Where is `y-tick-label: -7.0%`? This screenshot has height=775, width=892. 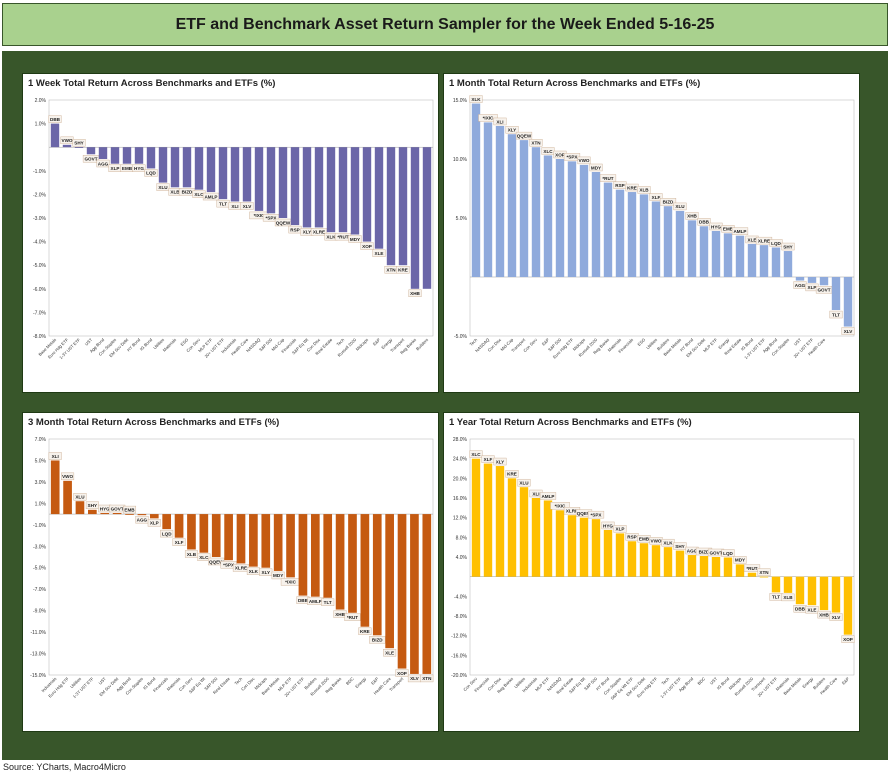 y-tick-label: -7.0% is located at coordinates (40, 313).